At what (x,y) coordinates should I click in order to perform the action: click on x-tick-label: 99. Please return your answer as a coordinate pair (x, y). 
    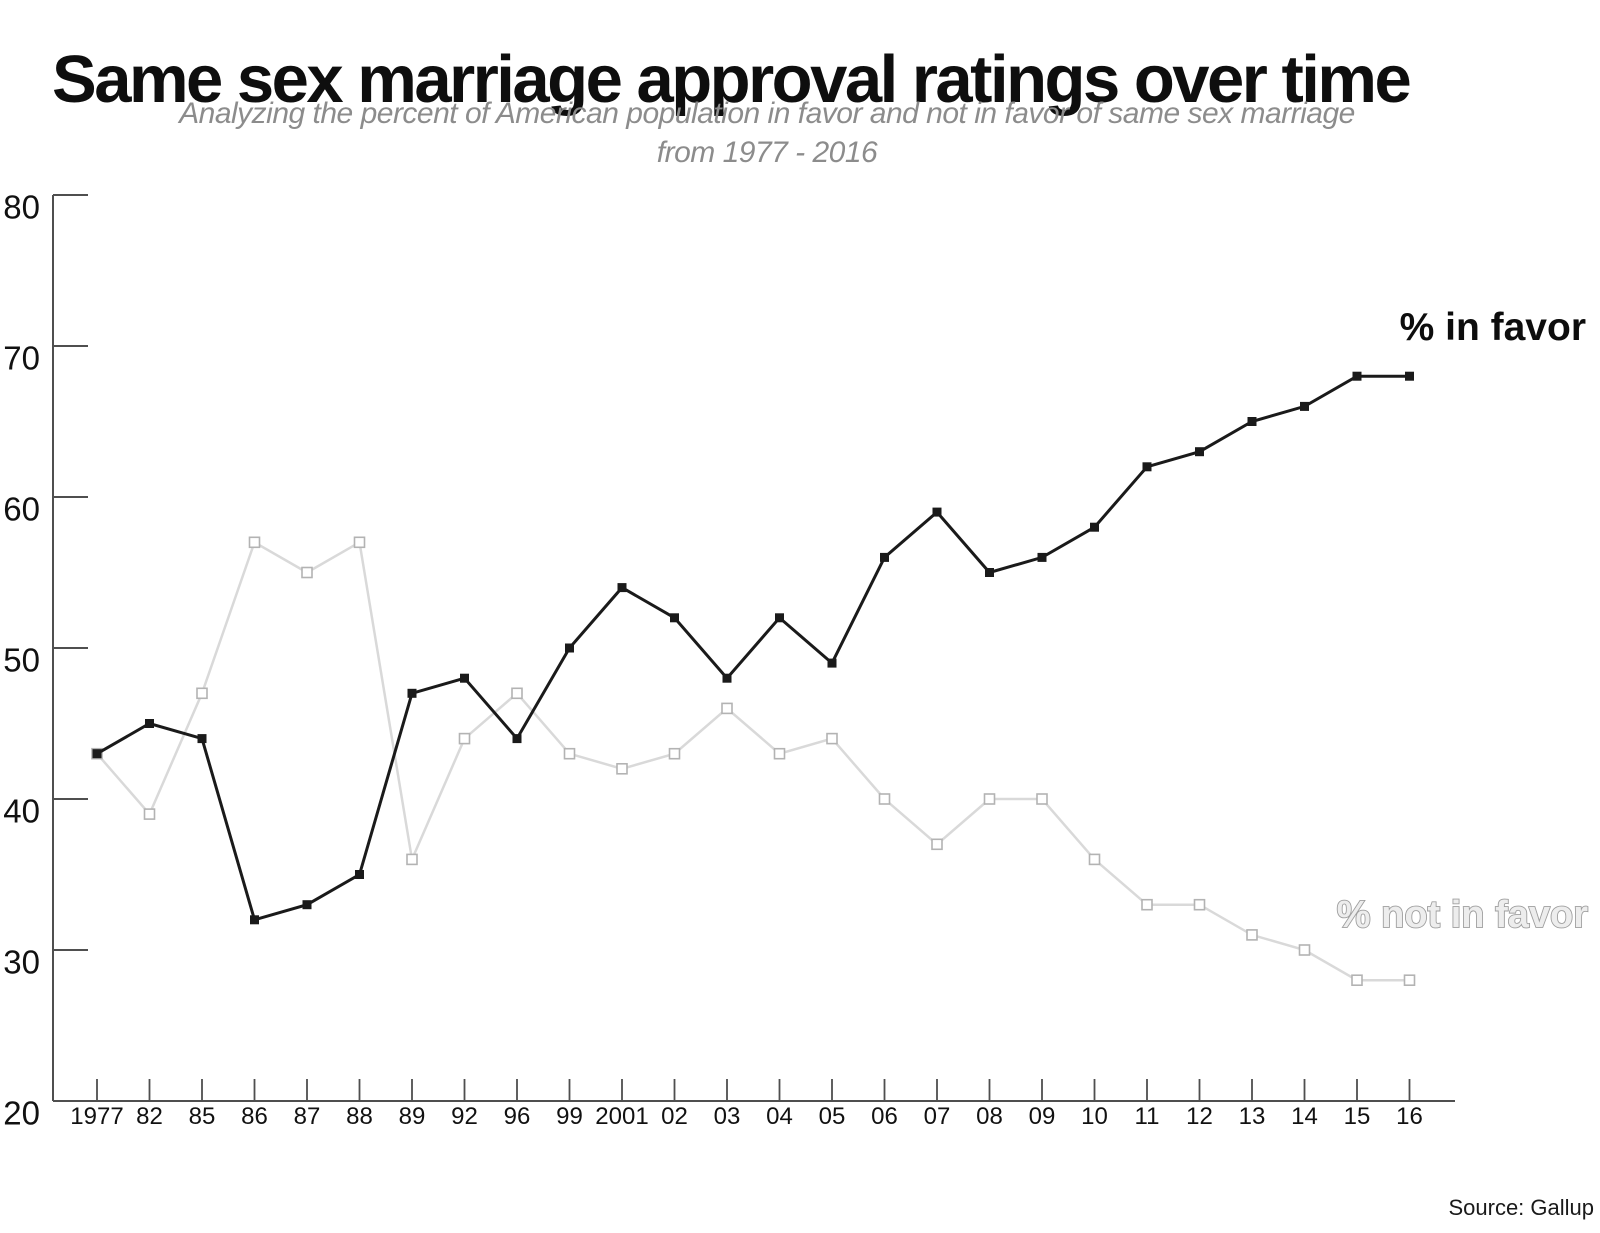
    Looking at the image, I should click on (569, 1116).